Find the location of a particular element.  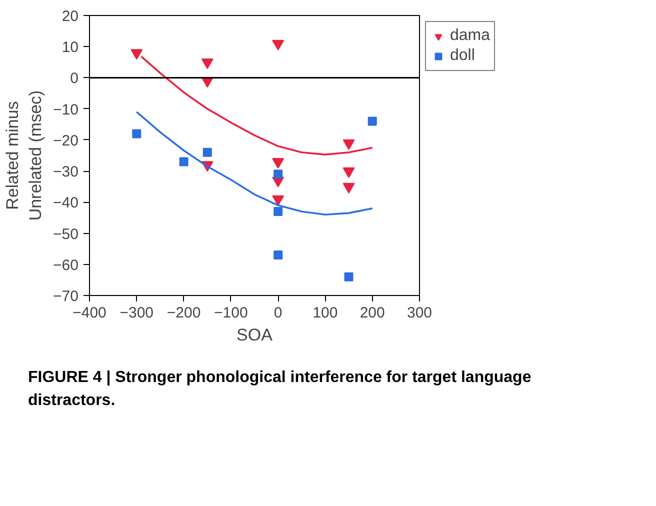

x-tick-label: −100 is located at coordinates (231, 313).